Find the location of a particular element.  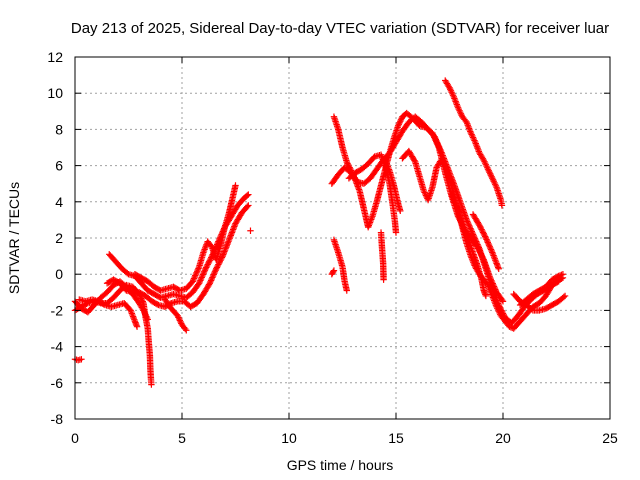

series-s14 is located at coordinates (382, 256).